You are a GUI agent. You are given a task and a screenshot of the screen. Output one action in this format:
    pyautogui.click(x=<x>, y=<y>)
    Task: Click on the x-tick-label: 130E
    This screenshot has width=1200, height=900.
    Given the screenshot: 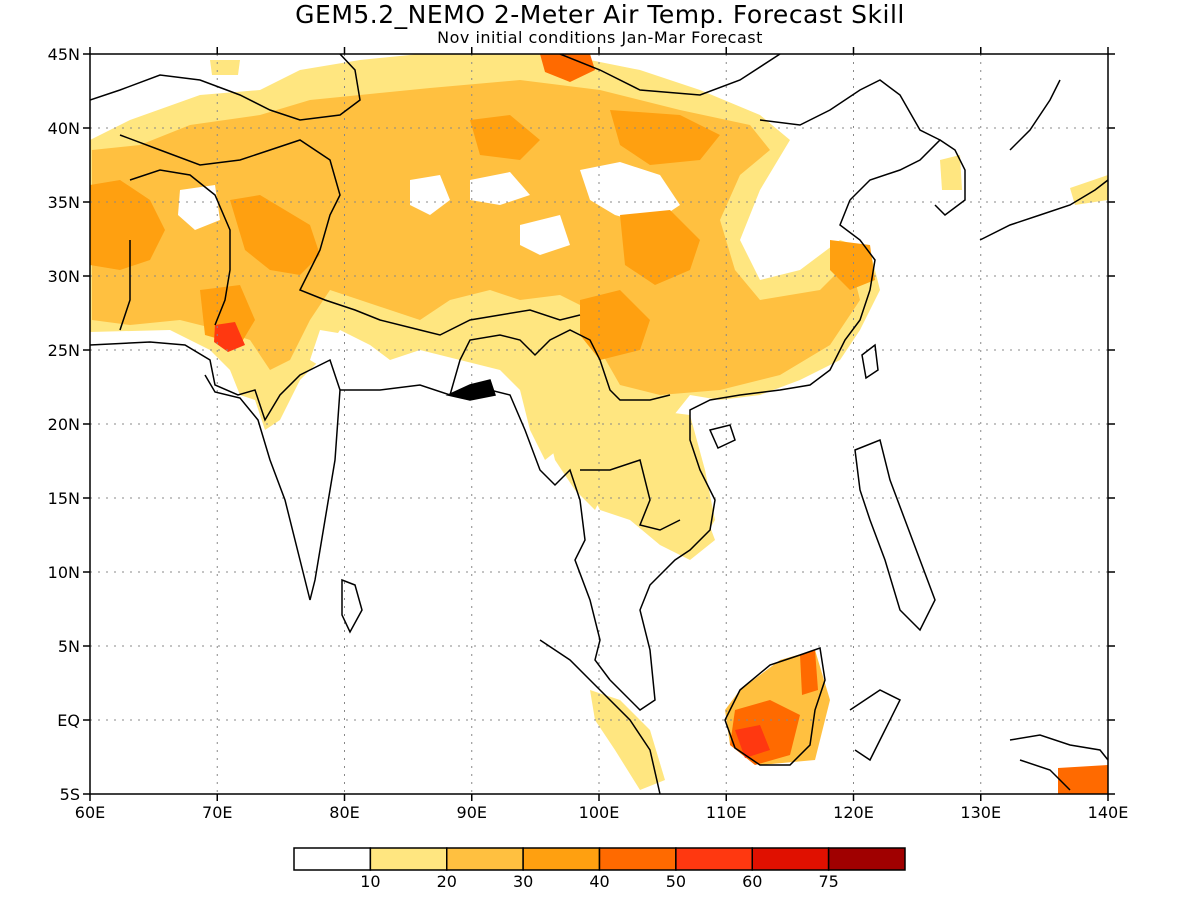 What is the action you would take?
    pyautogui.click(x=980, y=812)
    